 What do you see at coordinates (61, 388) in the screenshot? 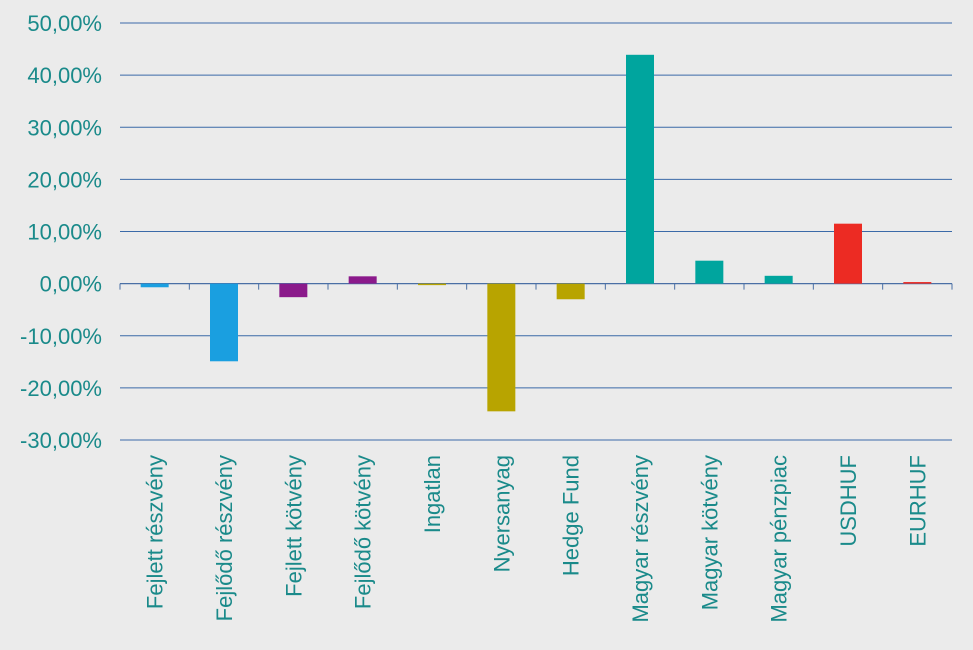
I see `y-tick-label: -20,00%` at bounding box center [61, 388].